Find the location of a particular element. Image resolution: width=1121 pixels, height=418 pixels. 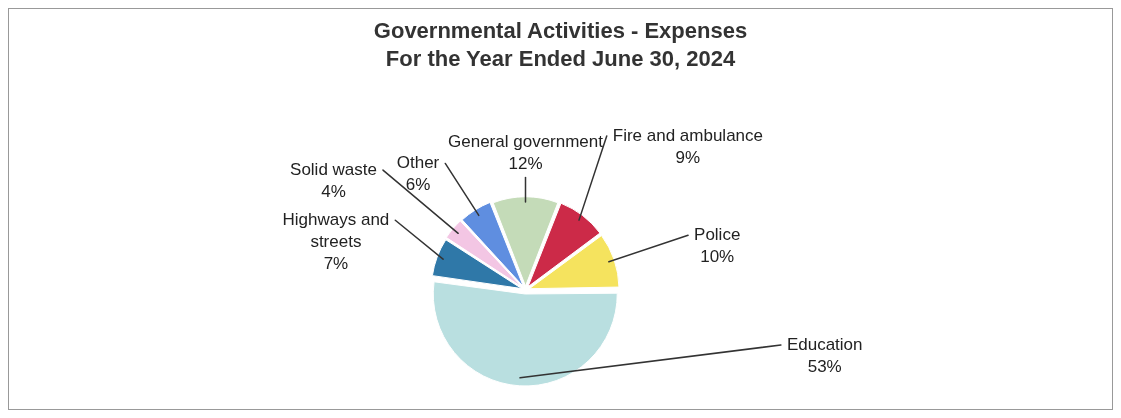

data-label: 7% is located at coordinates (336, 263).